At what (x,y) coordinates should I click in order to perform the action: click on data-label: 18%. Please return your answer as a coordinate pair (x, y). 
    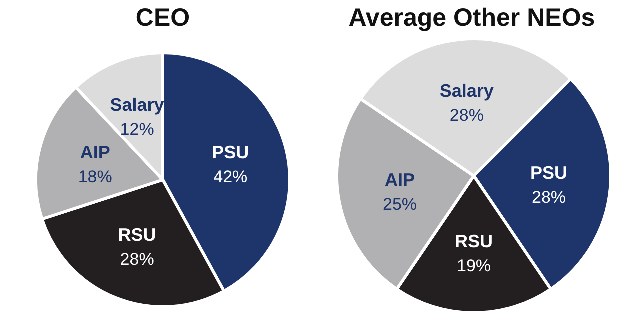
    Looking at the image, I should click on (95, 177).